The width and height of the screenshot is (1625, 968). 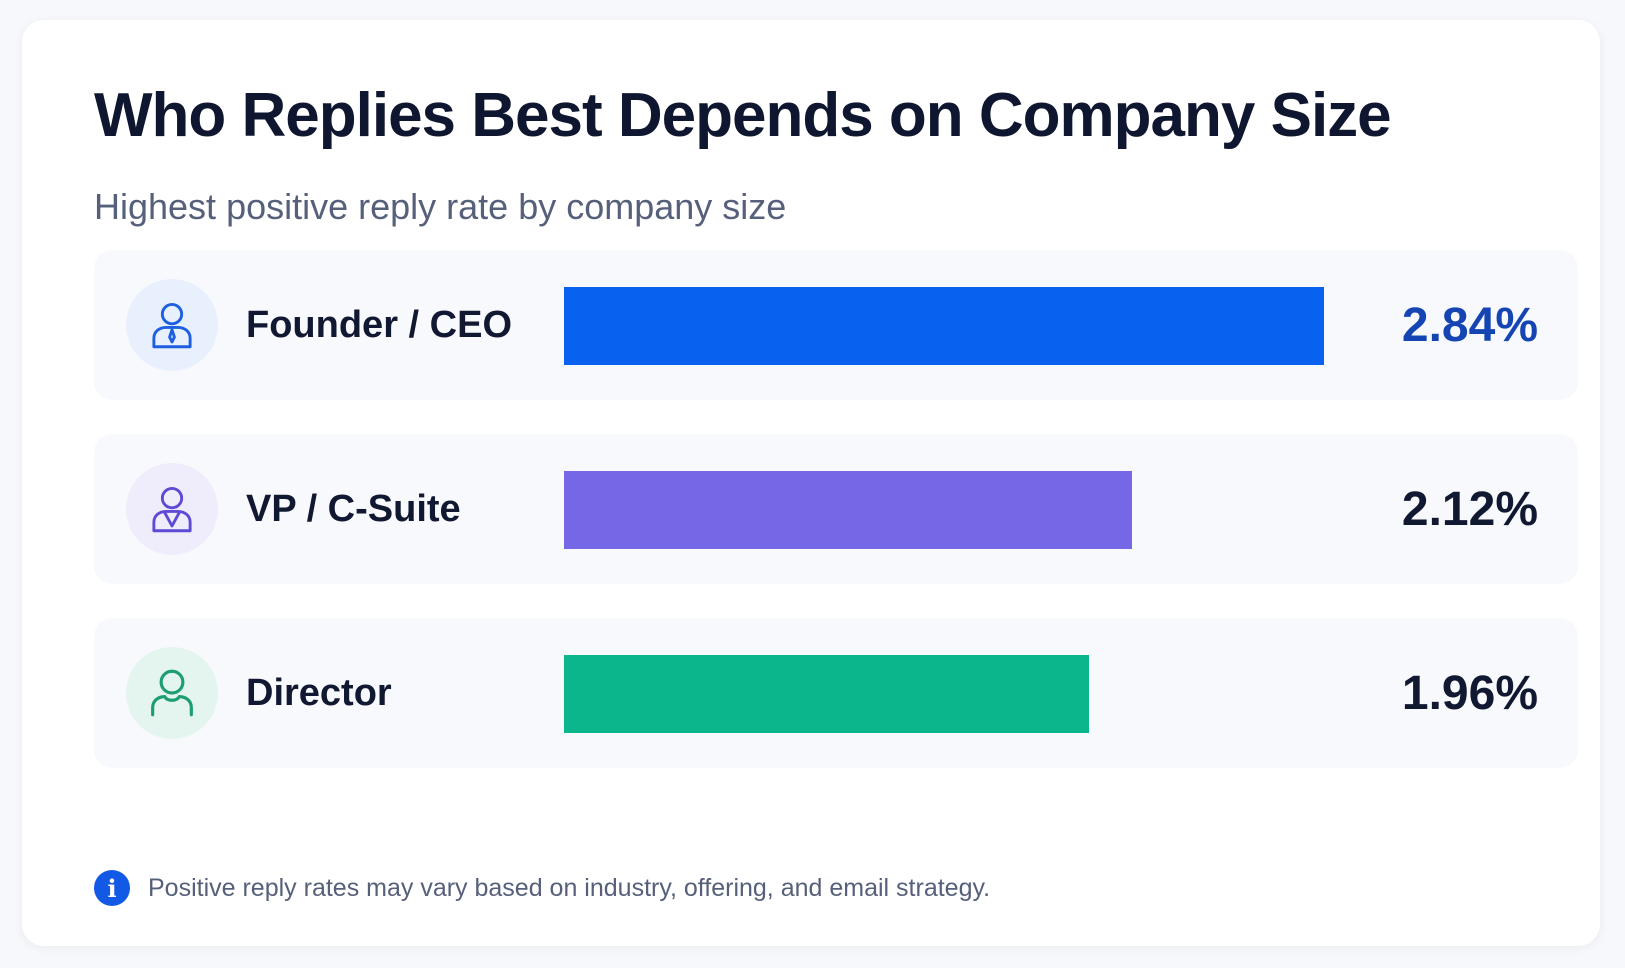 I want to click on bar-label: Founder / CEO, so click(x=379, y=324).